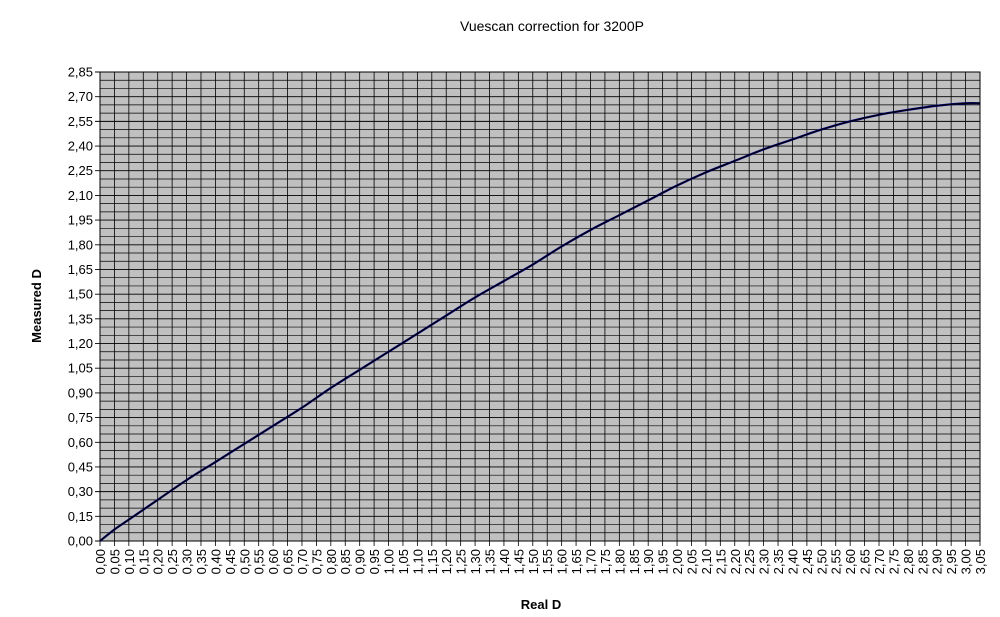 This screenshot has height=617, width=1000. What do you see at coordinates (187, 561) in the screenshot?
I see `x-tick-label: 0,30` at bounding box center [187, 561].